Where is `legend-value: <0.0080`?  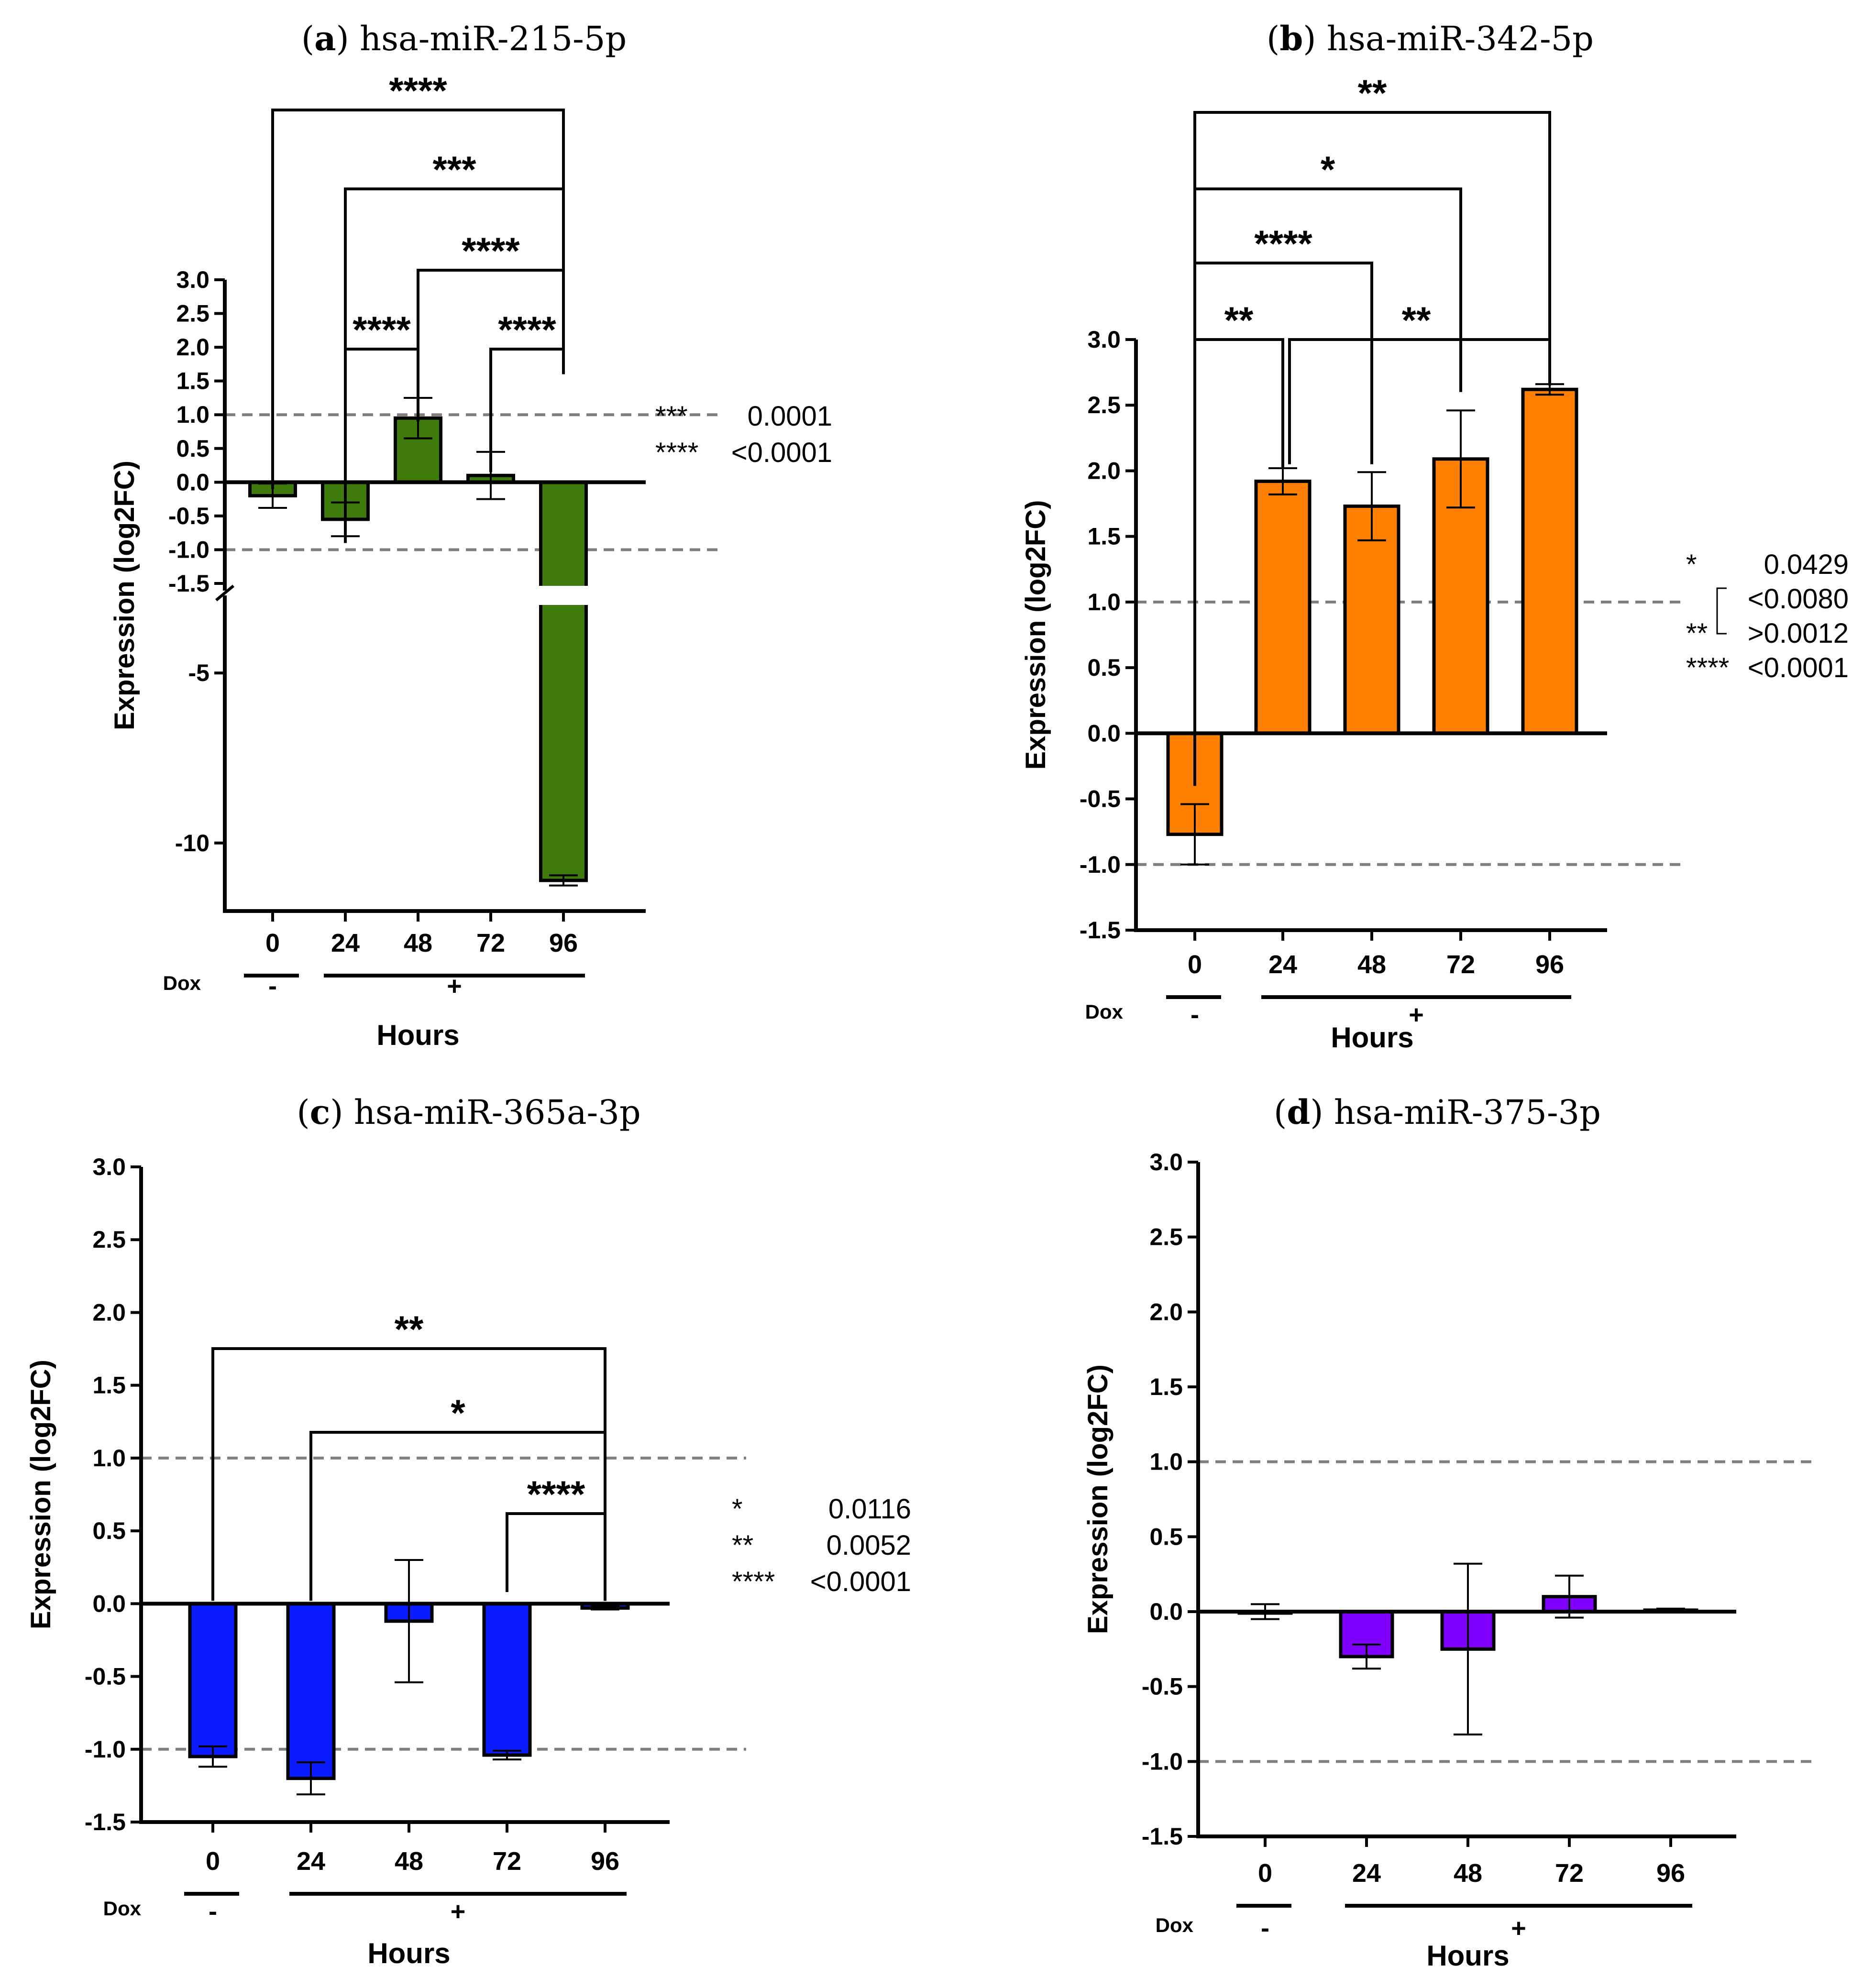
legend-value: <0.0080 is located at coordinates (1798, 599).